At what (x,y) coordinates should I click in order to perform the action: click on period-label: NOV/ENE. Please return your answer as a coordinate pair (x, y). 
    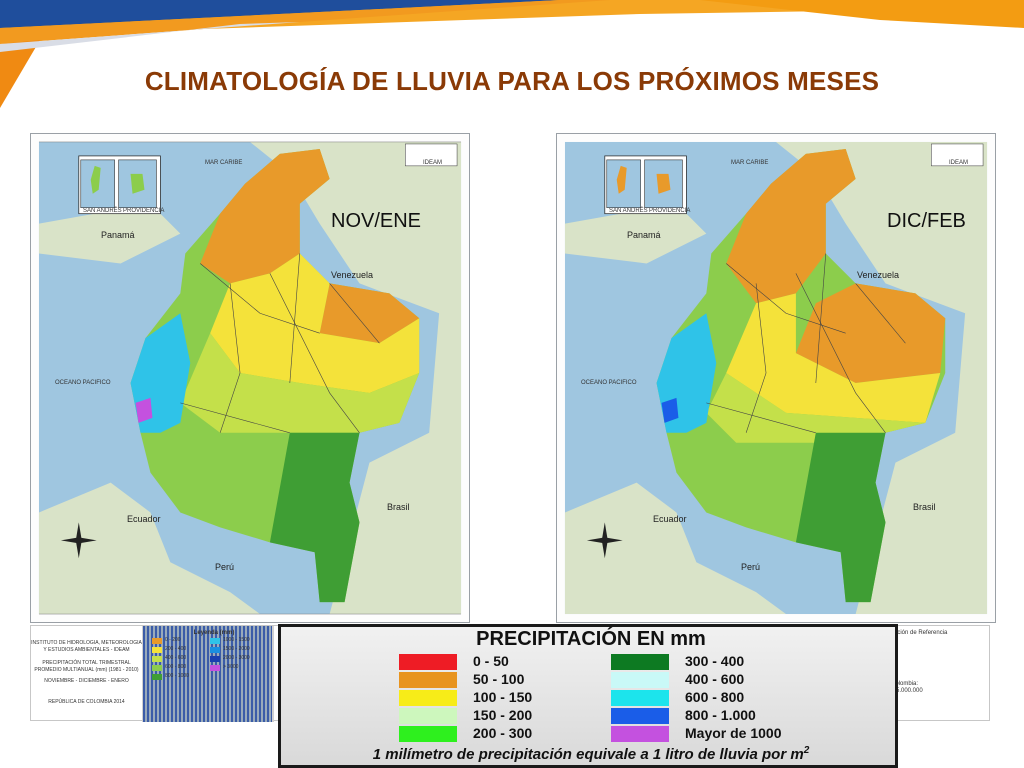
    Looking at the image, I should click on (376, 221).